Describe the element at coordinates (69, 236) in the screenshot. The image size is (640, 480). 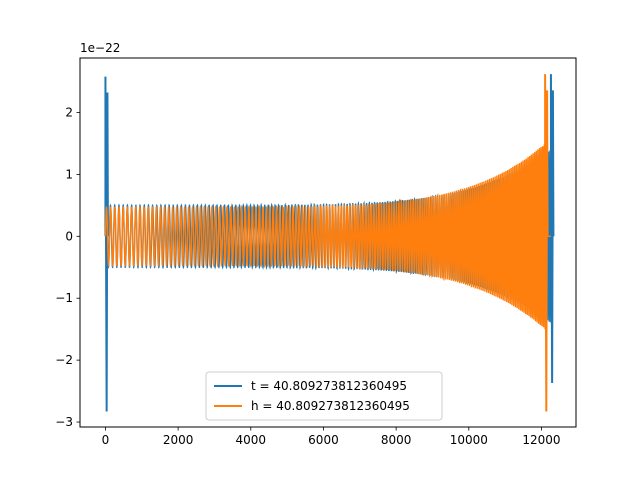
I see `y-tick-label: 0` at that location.